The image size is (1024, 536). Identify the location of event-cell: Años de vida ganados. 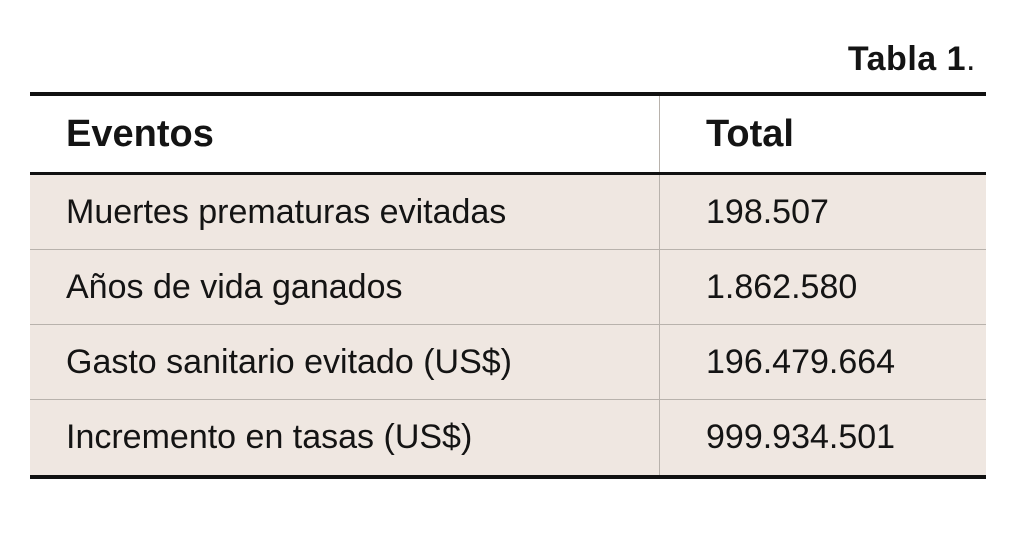
(345, 287).